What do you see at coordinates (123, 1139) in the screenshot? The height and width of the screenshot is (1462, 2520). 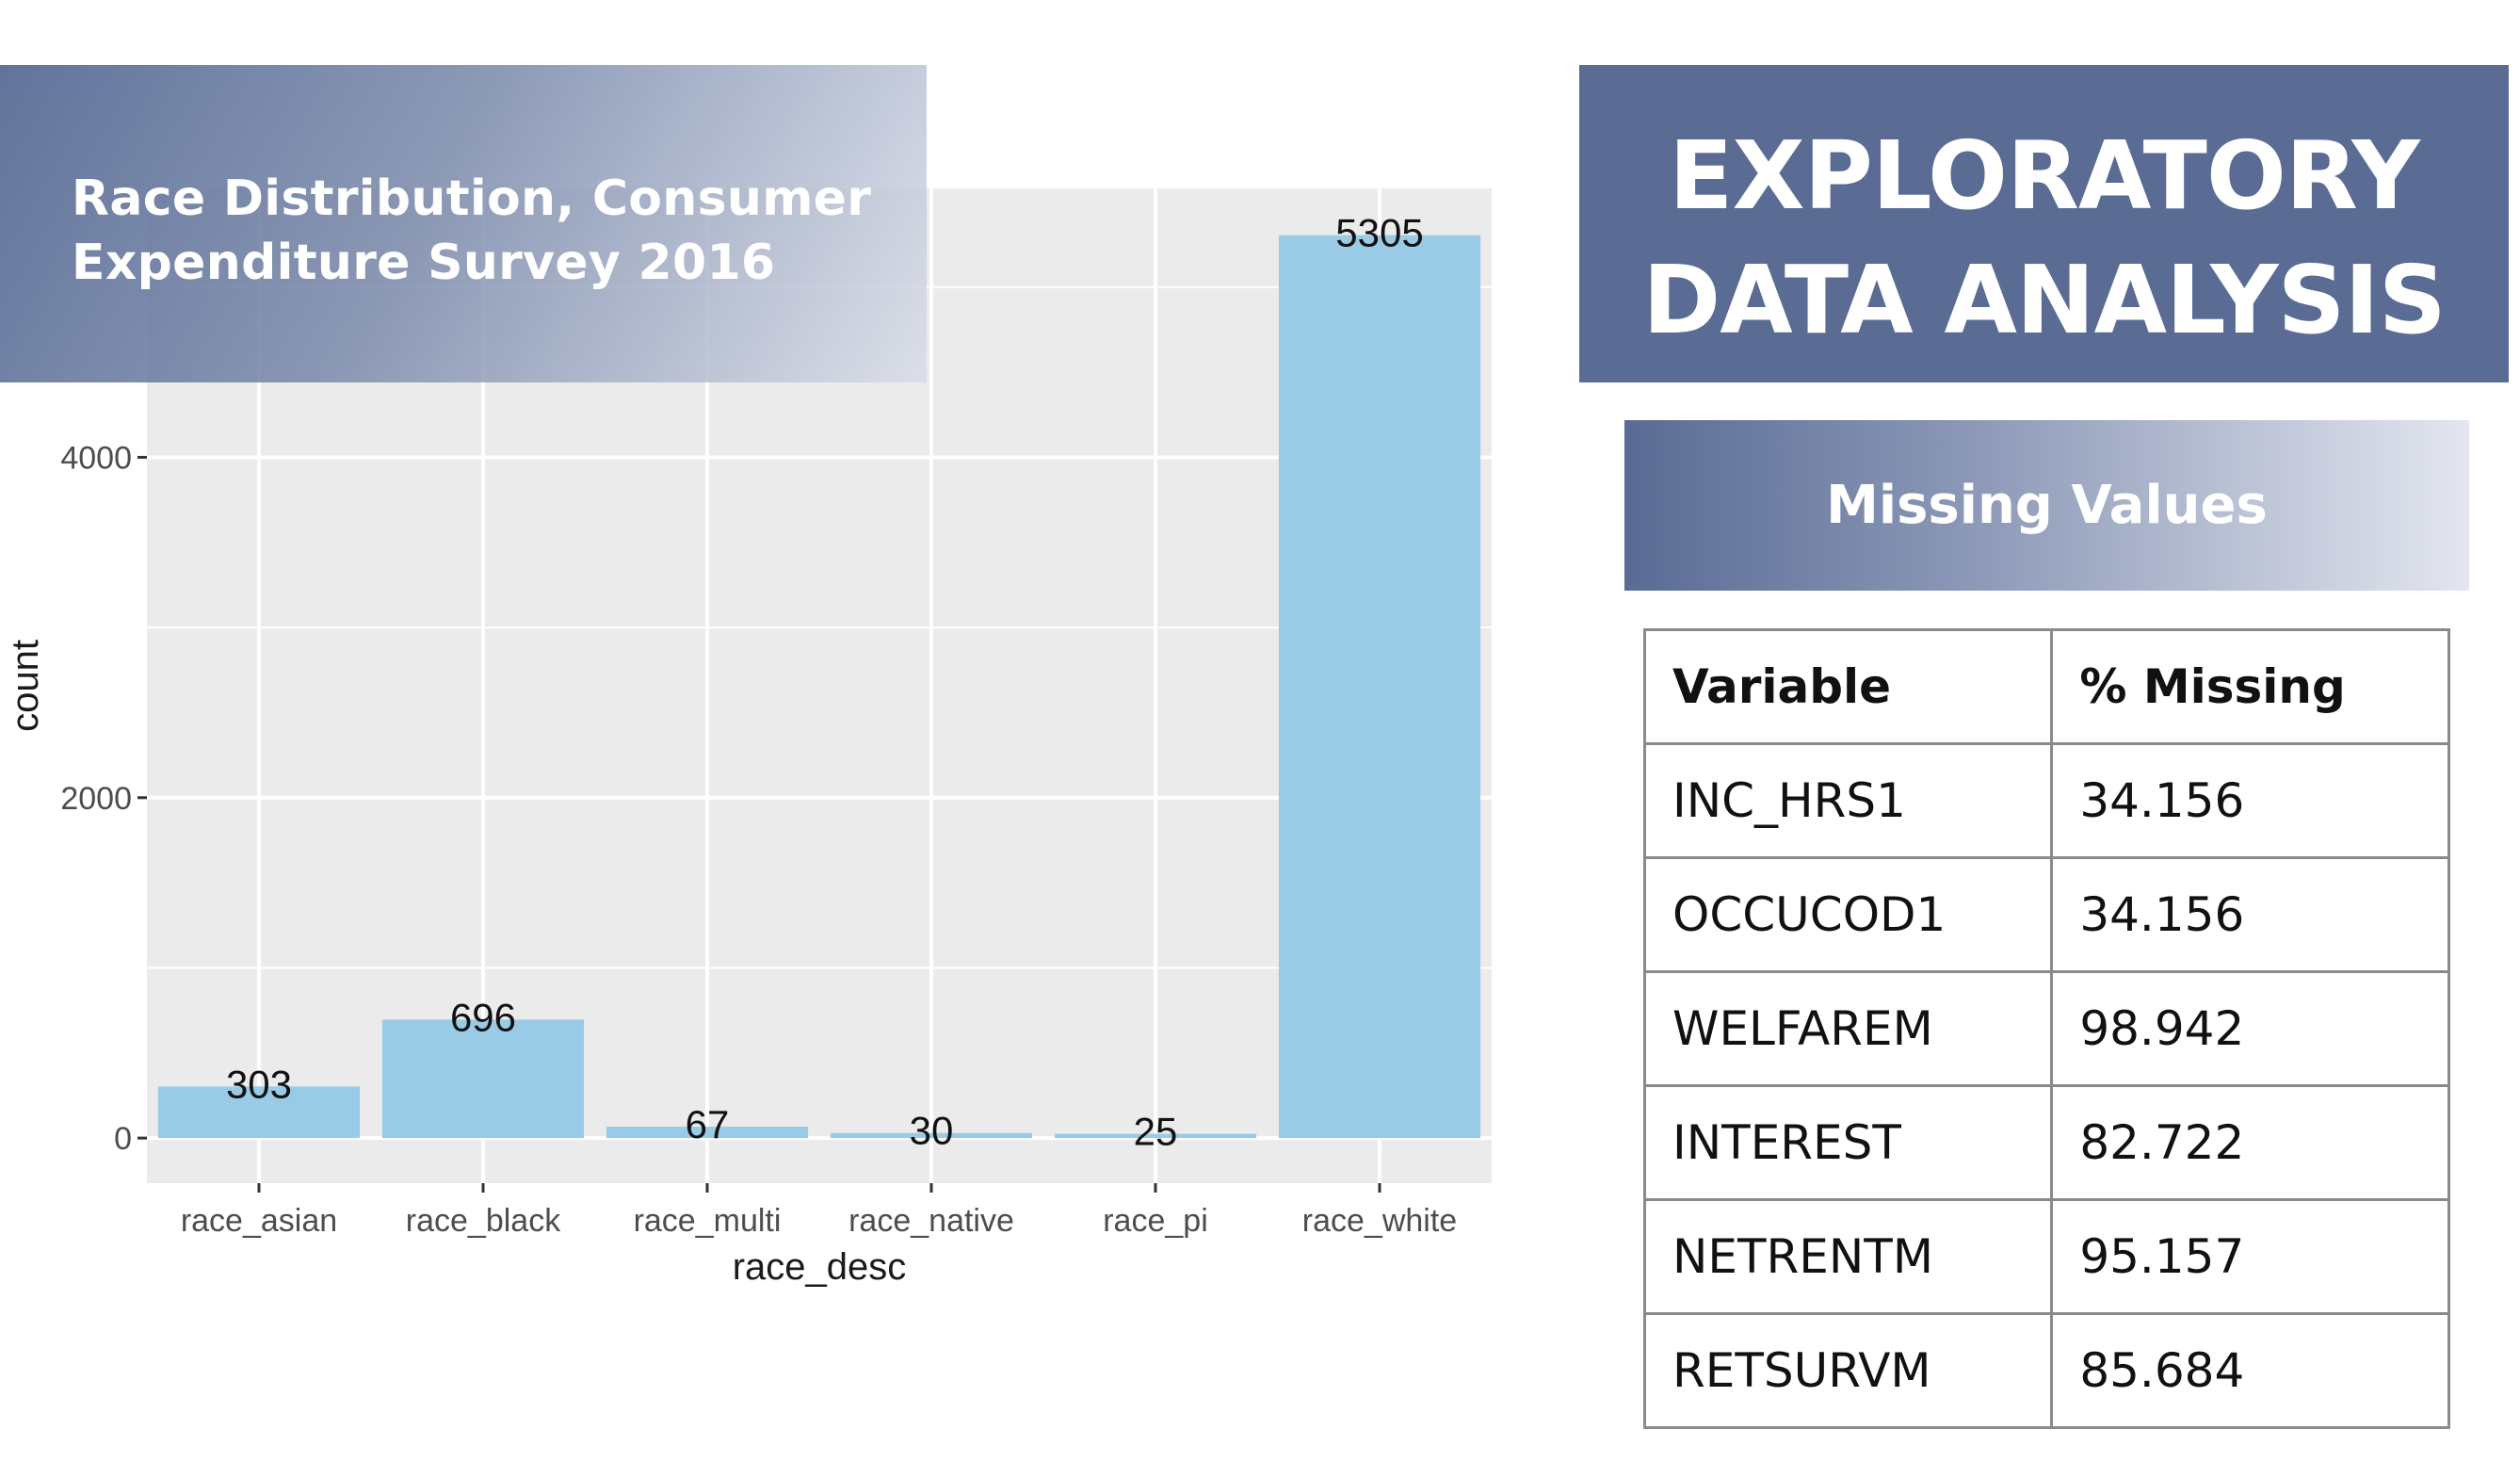 I see `y-tick-label: 0` at bounding box center [123, 1139].